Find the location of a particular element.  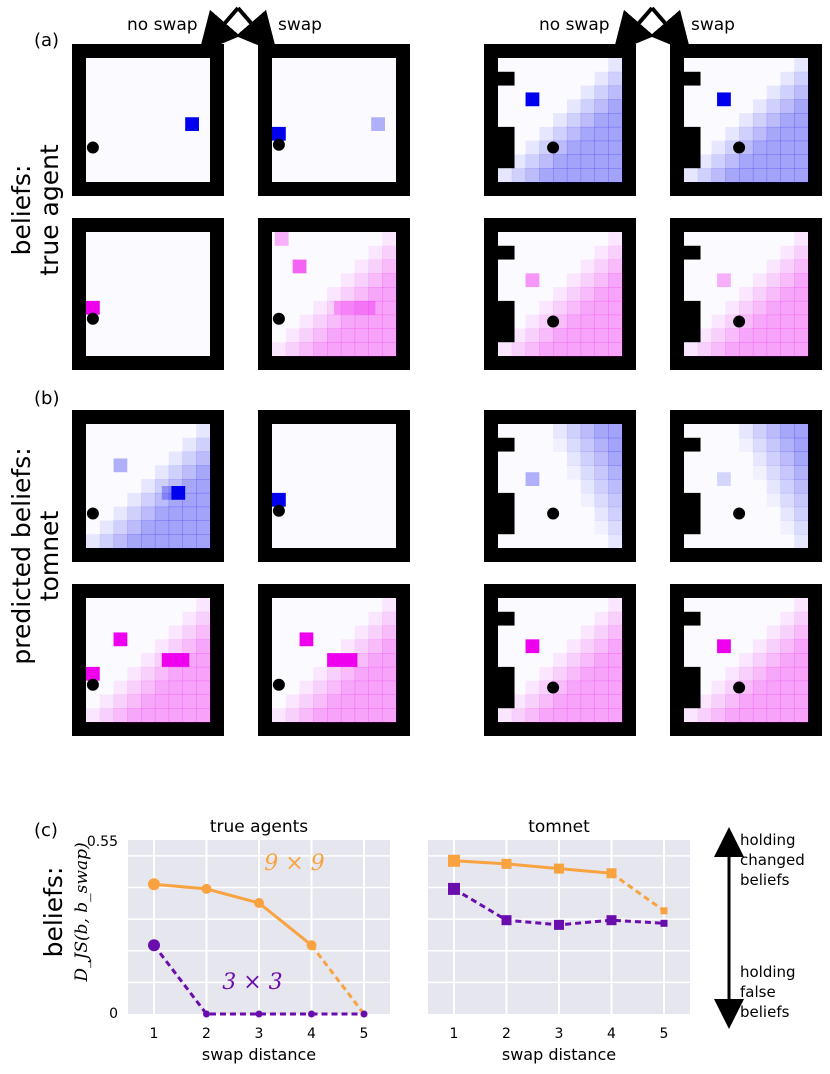

x-tick-label: 2 is located at coordinates (206, 1034).